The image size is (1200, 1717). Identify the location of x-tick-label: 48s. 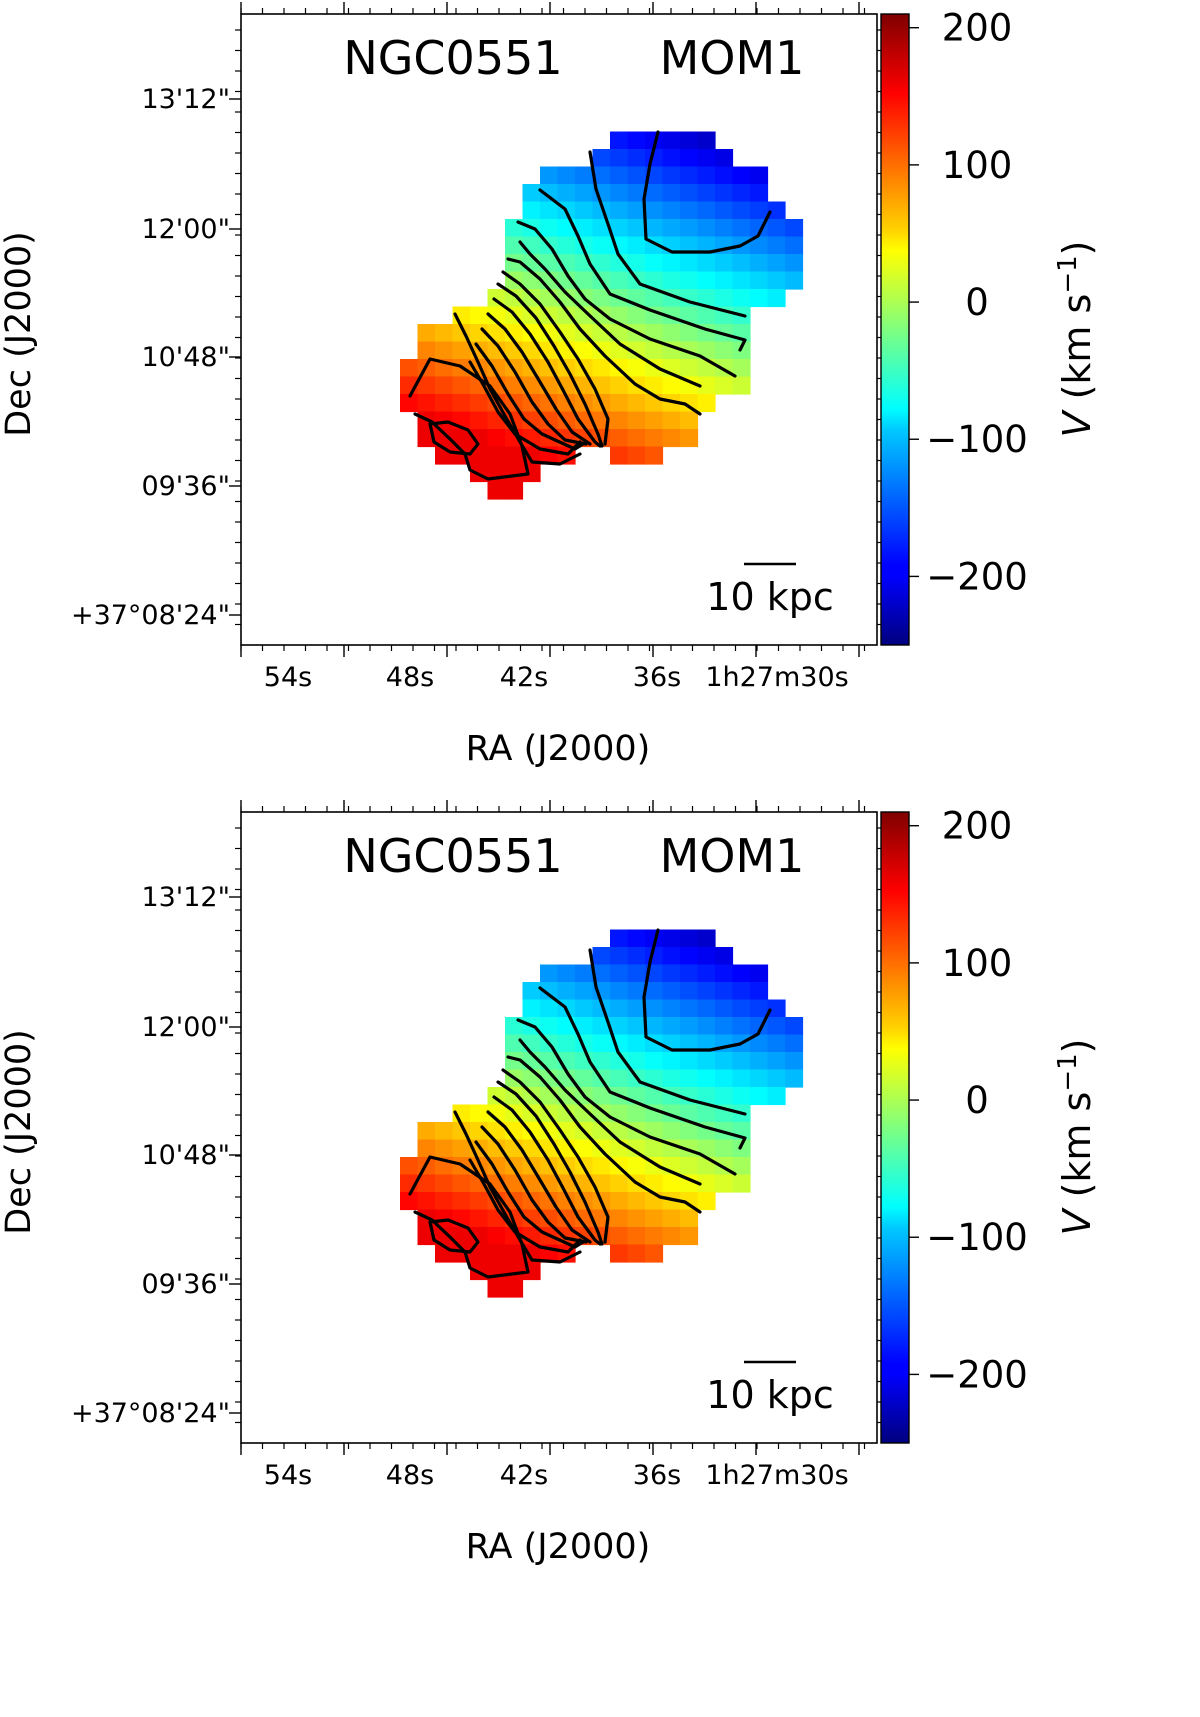
(410, 677).